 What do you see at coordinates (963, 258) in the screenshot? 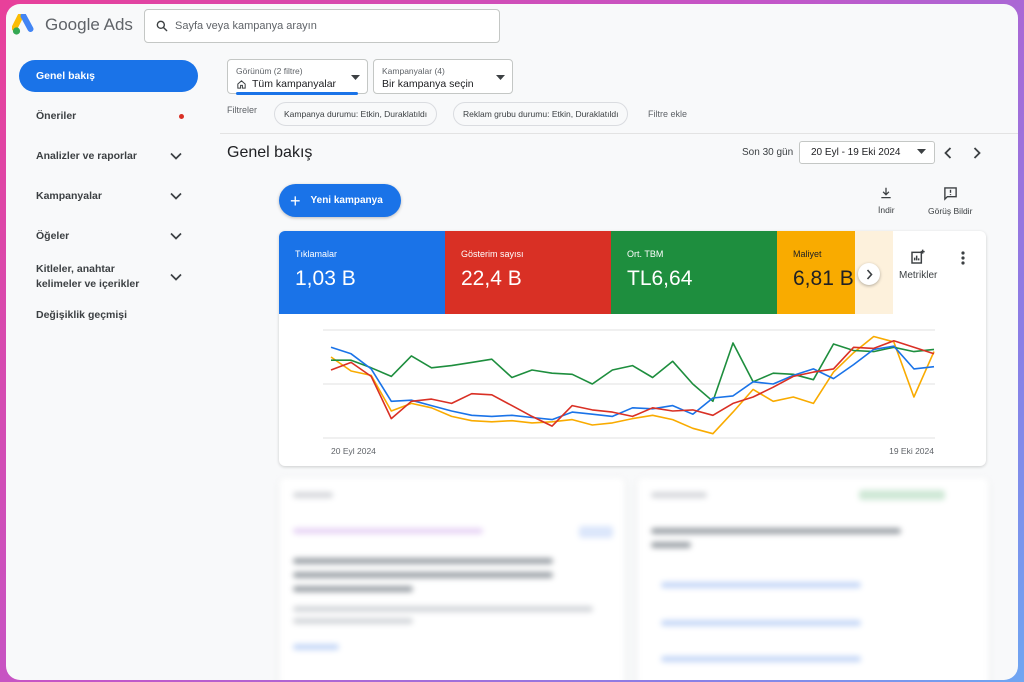
I see `more-options-icon` at bounding box center [963, 258].